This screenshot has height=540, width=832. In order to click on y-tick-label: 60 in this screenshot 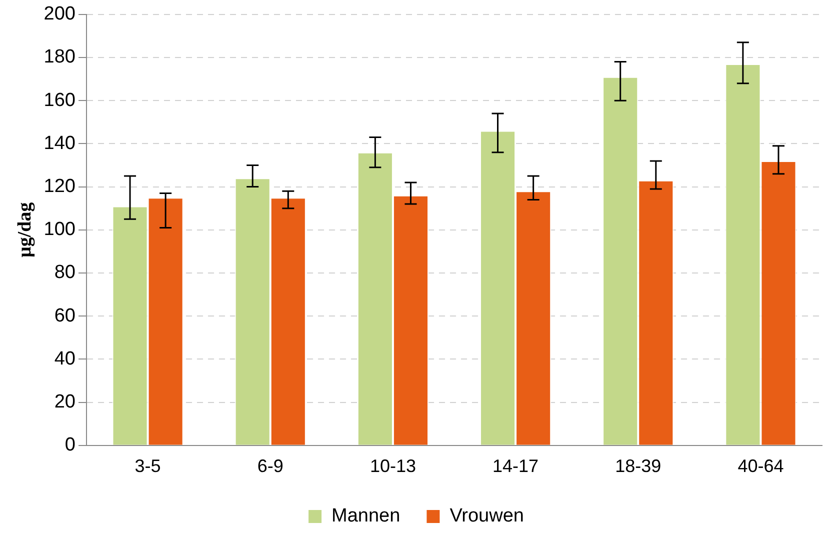, I will do `click(65, 315)`.